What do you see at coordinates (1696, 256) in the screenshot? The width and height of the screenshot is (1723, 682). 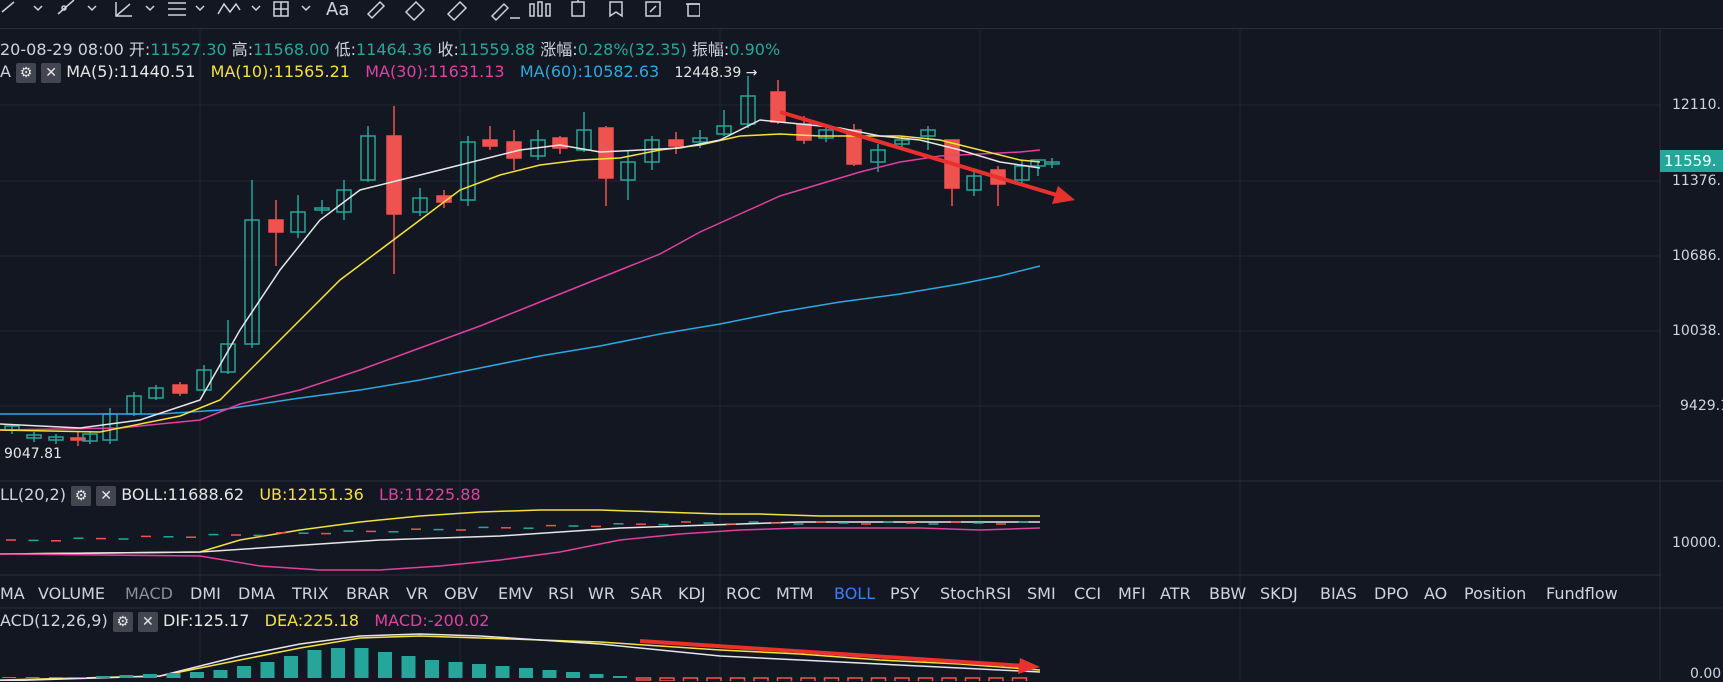 I see `price-axis-label: 10686.` at bounding box center [1696, 256].